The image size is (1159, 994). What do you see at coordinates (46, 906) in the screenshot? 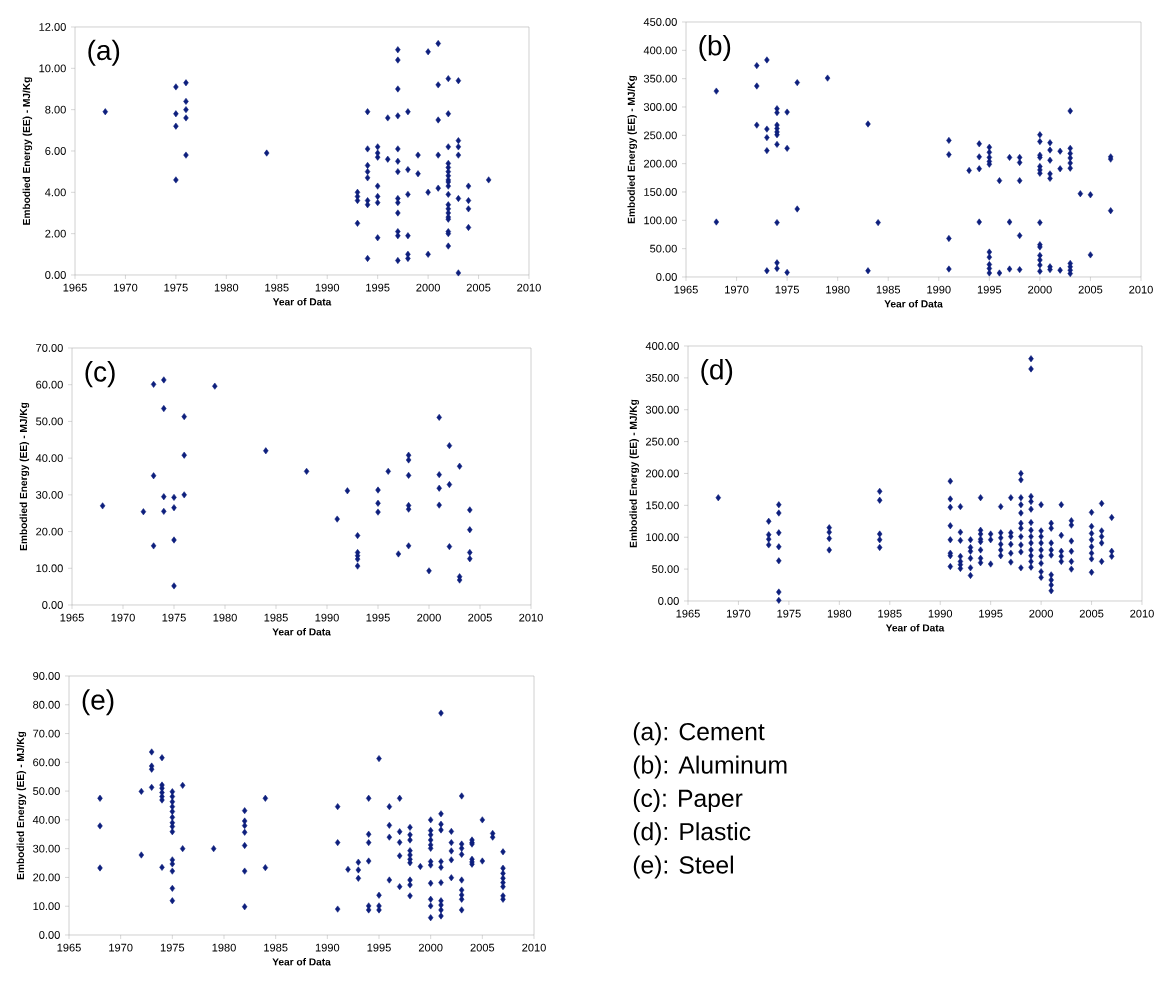
I see `y-tick-label: 10.00` at bounding box center [46, 906].